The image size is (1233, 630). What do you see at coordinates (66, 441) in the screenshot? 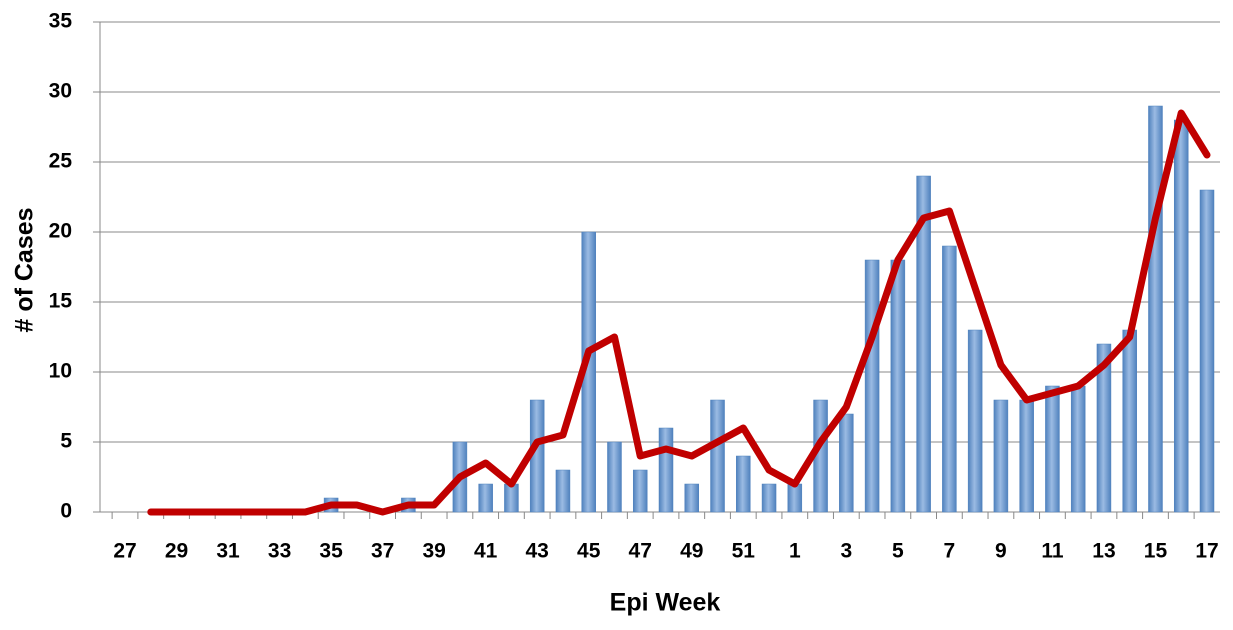
I see `y-tick-label: 5` at bounding box center [66, 441].